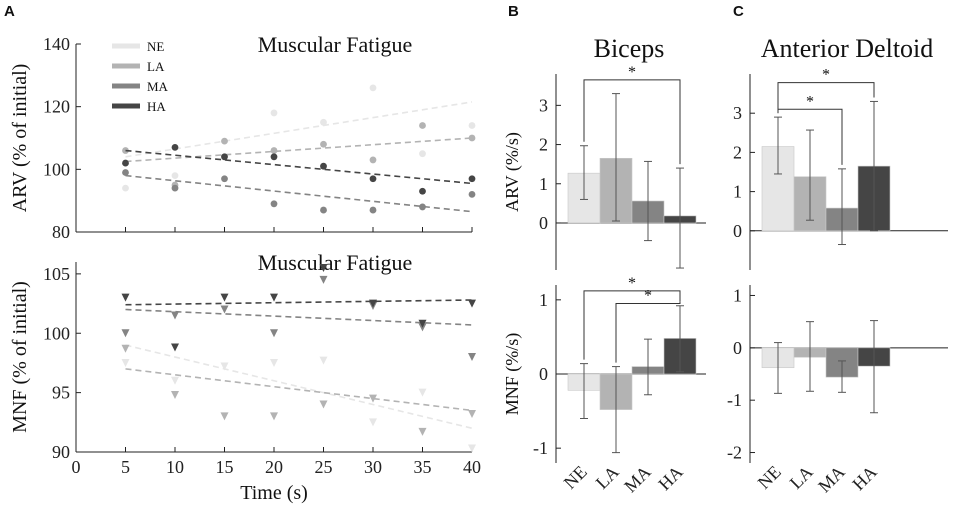 This screenshot has height=516, width=957. I want to click on x-tick-label: 40, so click(472, 467).